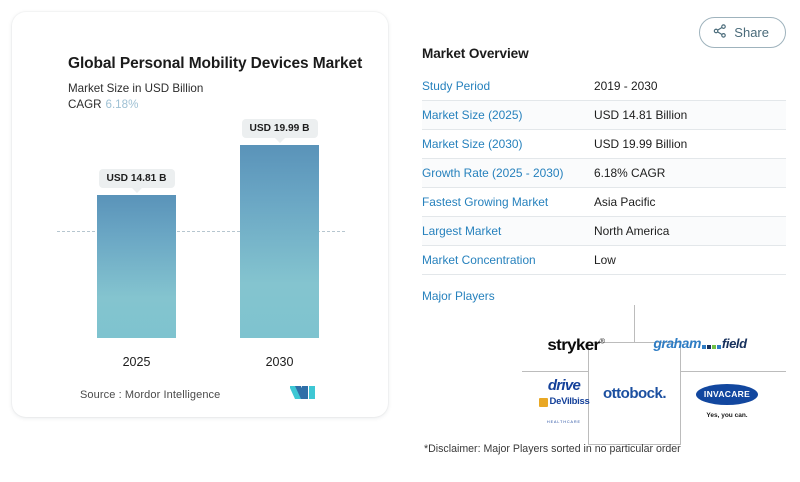 The image size is (800, 482). I want to click on bar-group-2030: USD 19.99 B 2030, so click(279, 244).